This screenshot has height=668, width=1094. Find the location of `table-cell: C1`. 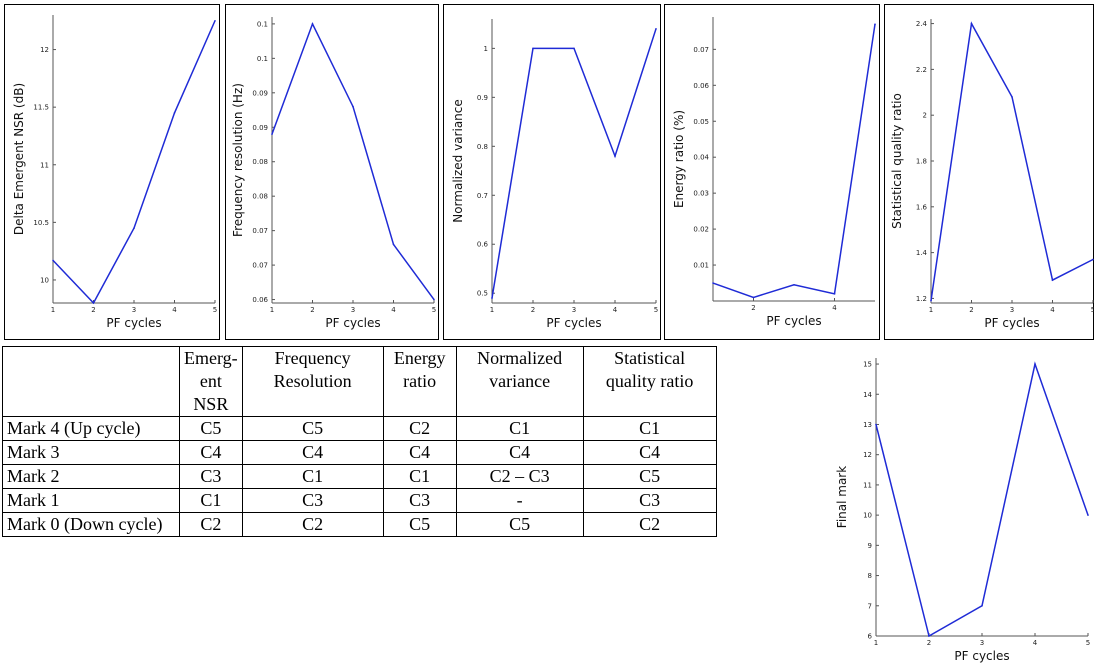

table-cell: C1 is located at coordinates (519, 428).